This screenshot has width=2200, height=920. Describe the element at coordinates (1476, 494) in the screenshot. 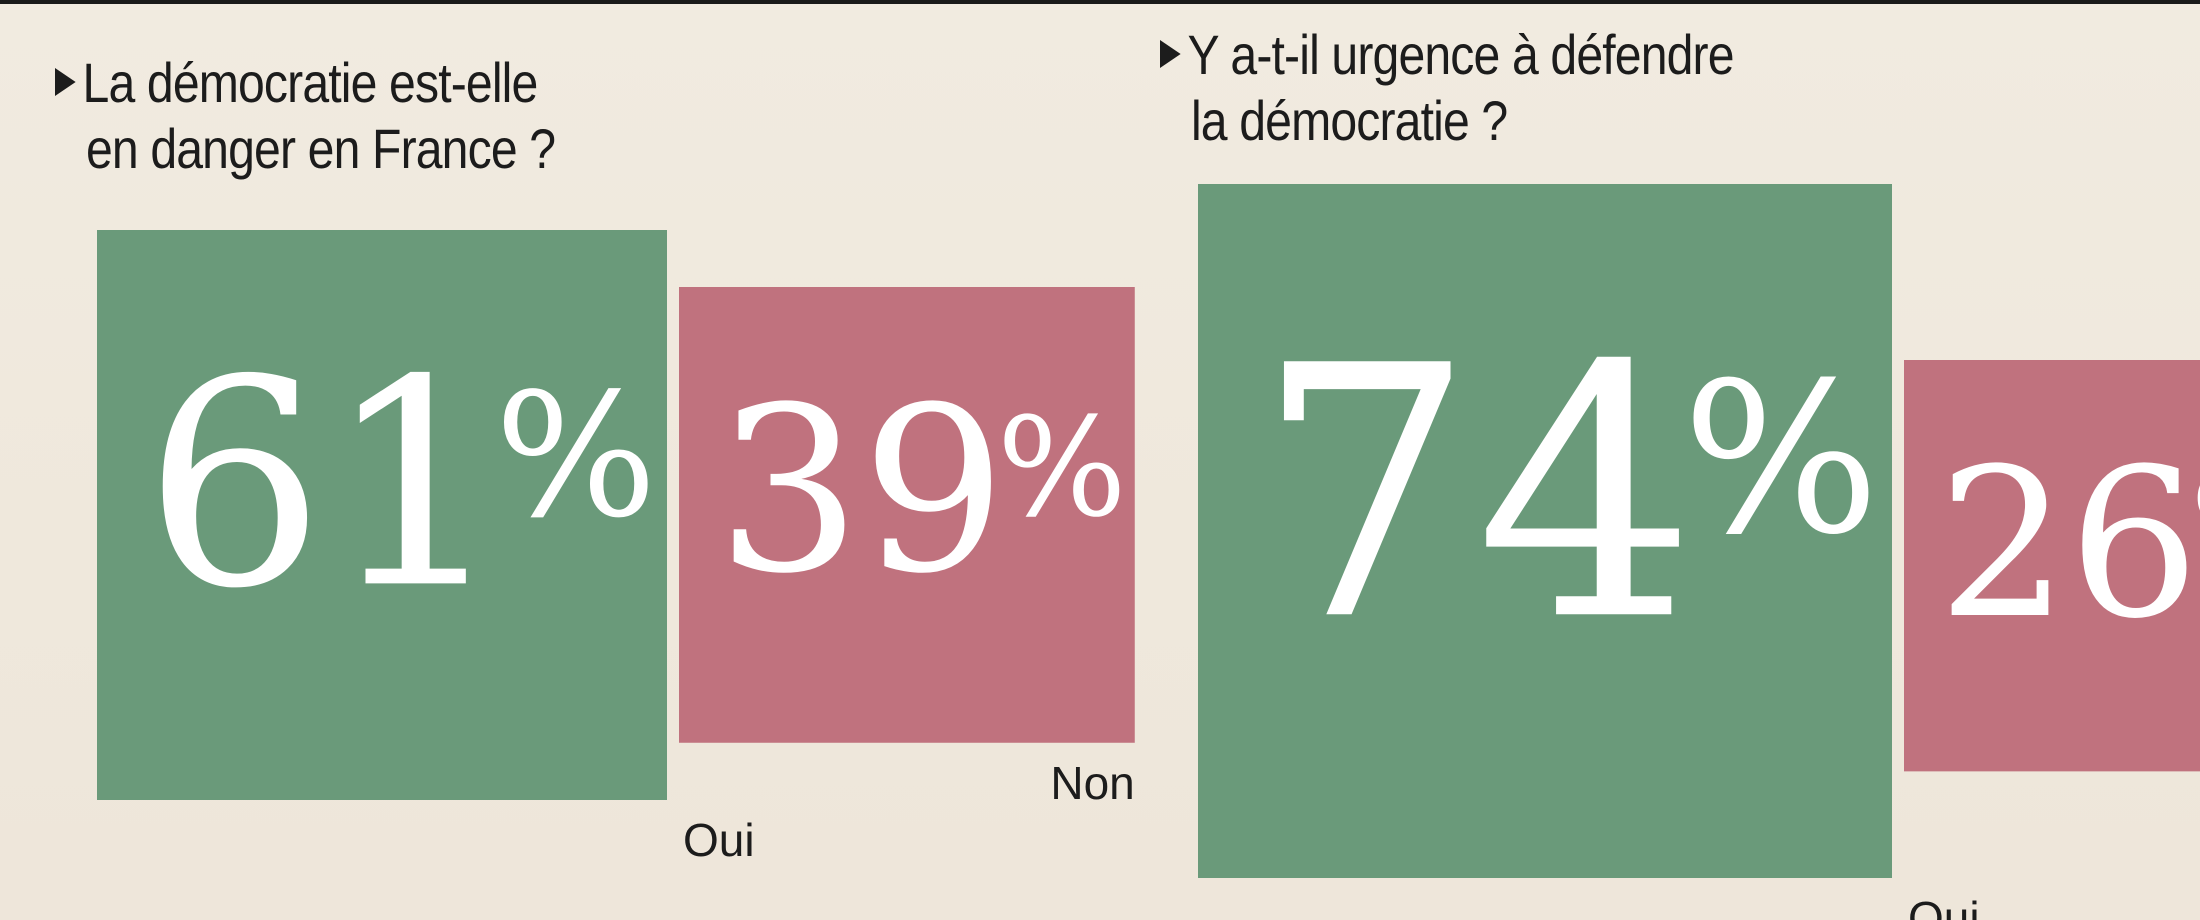

I see `chart-2-oui-value-label: 74` at that location.